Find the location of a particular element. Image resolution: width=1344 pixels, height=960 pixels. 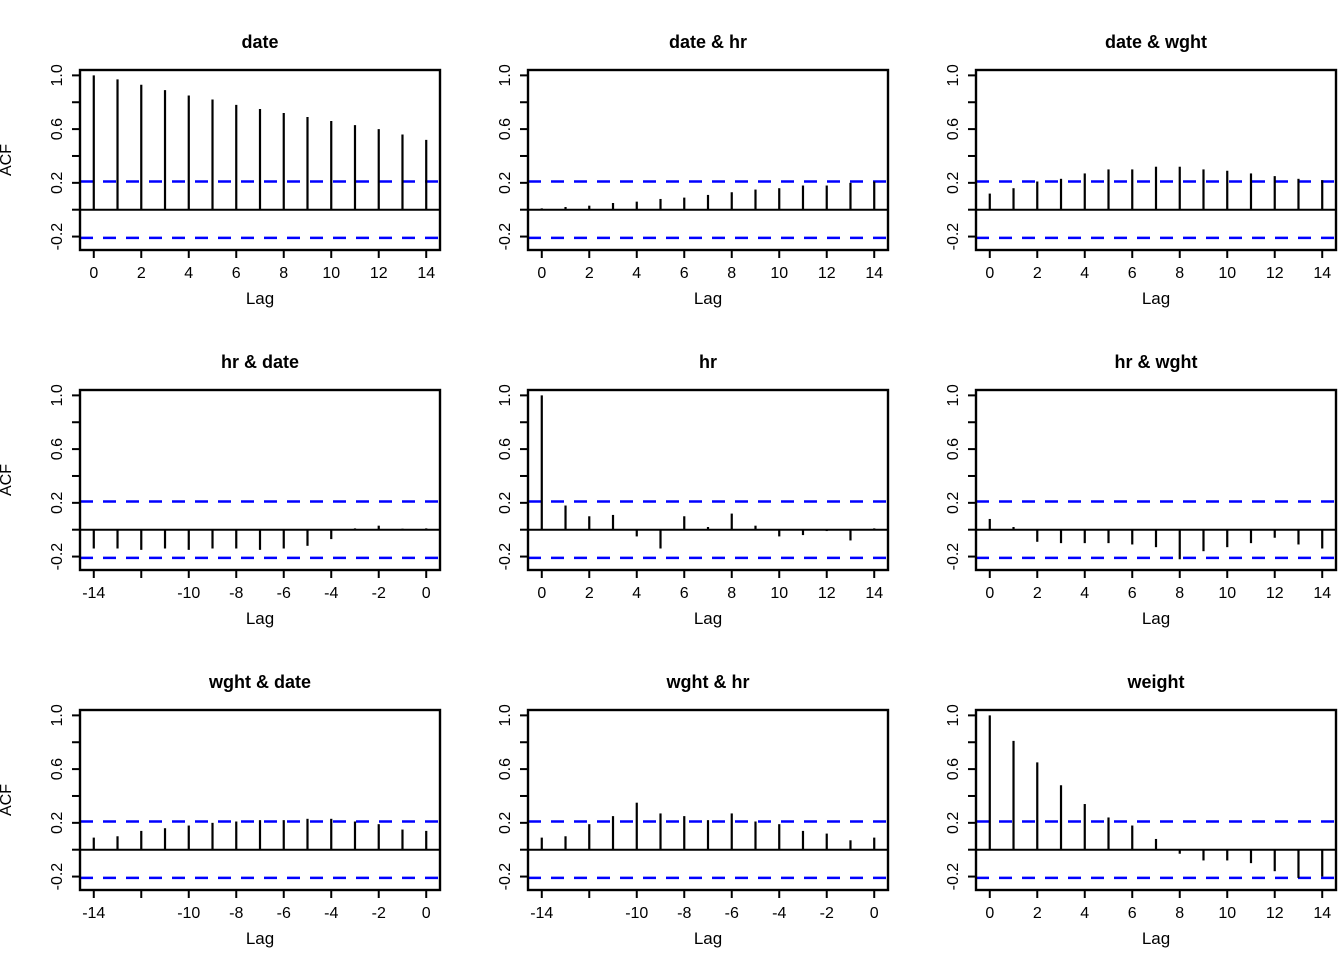

acf-panel-hr-wght: -0.2 0.2 0.6 1.0 0 2 4 6 8 10 12 14 hr & wght Lag is located at coordinates (1120, 480).